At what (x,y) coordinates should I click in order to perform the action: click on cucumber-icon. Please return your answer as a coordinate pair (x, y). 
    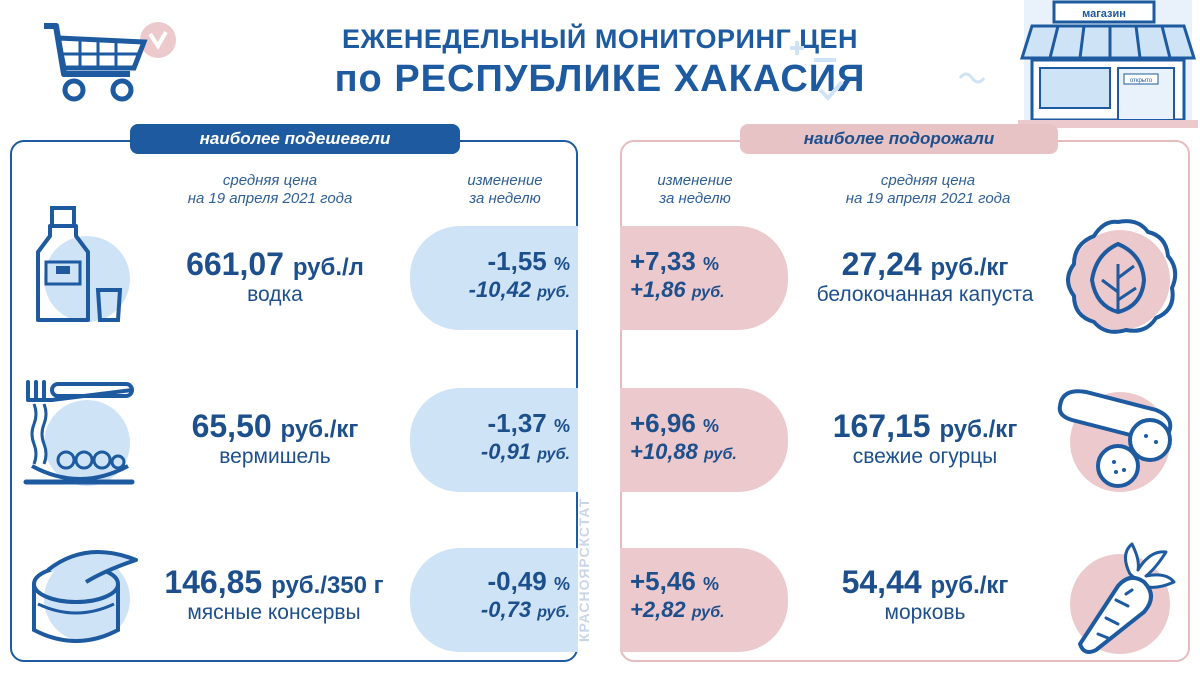
    Looking at the image, I should click on (1115, 438).